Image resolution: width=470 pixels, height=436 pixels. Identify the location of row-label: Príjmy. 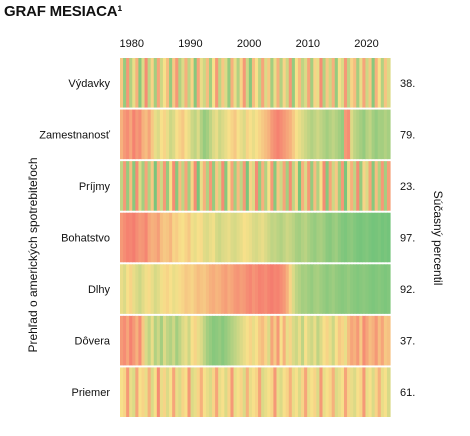
(95, 187).